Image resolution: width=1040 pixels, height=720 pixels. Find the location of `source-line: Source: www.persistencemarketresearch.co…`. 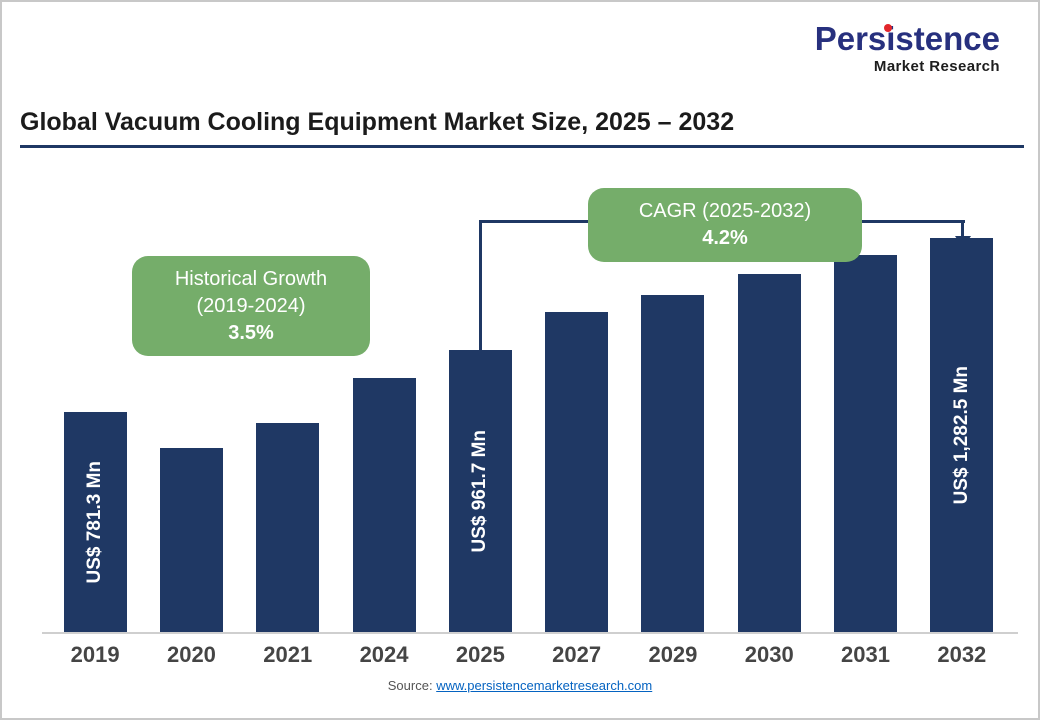

source-line: Source: www.persistencemarketresearch.co… is located at coordinates (520, 685).